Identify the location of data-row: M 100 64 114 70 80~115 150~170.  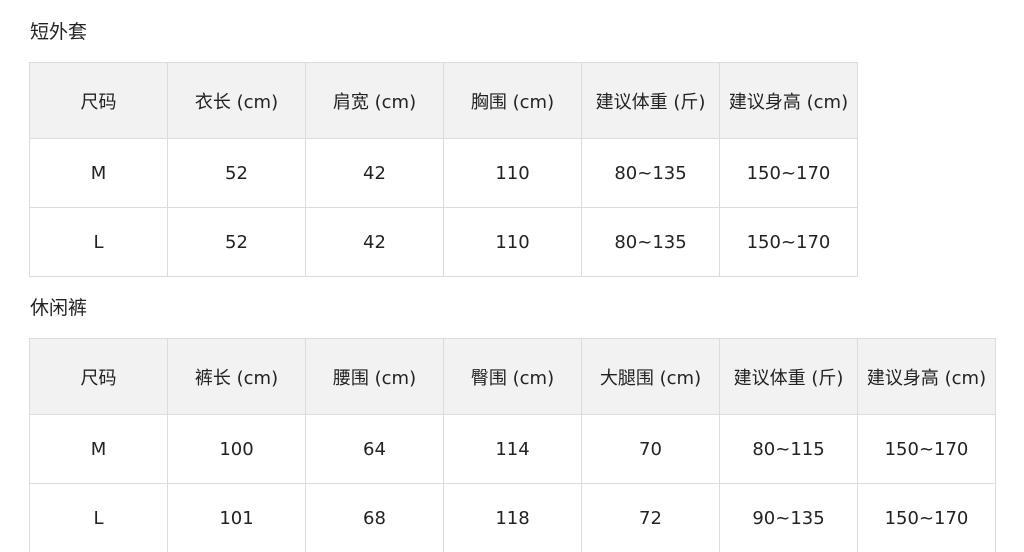
(512, 449).